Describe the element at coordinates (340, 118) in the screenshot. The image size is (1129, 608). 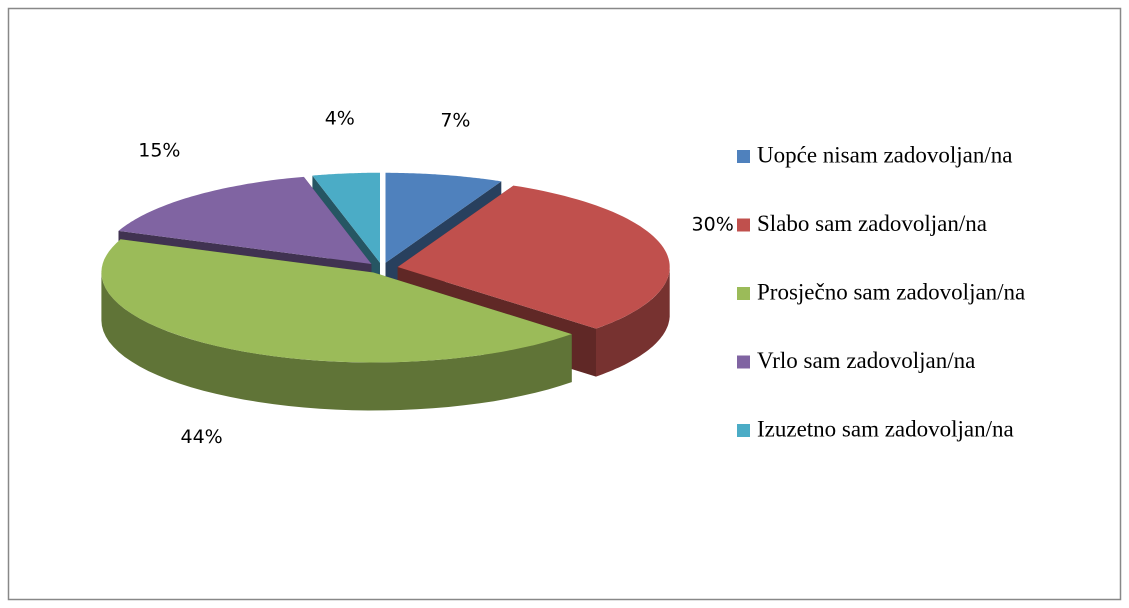
I see `data-label: 4%` at that location.